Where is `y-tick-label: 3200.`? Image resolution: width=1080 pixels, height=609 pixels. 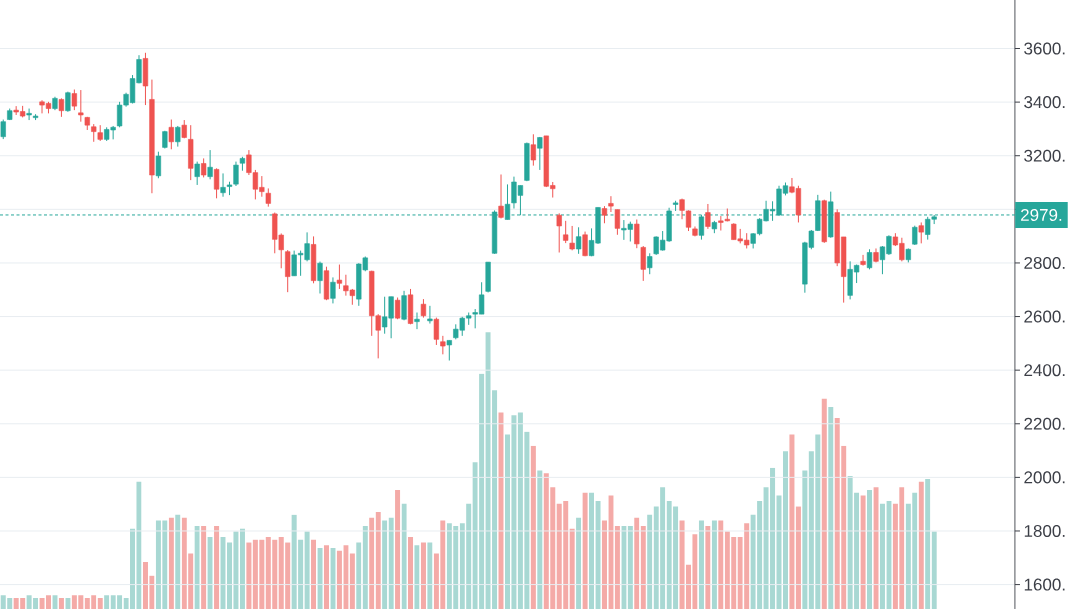
y-tick-label: 3200. is located at coordinates (1044, 155).